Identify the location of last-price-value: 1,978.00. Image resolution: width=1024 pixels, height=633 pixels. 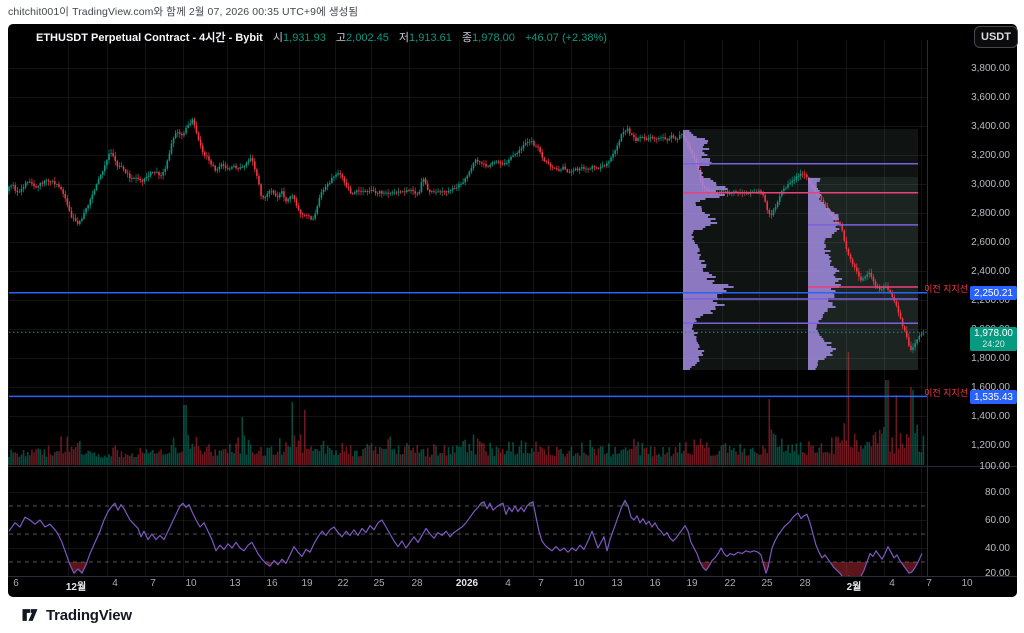
(993, 333).